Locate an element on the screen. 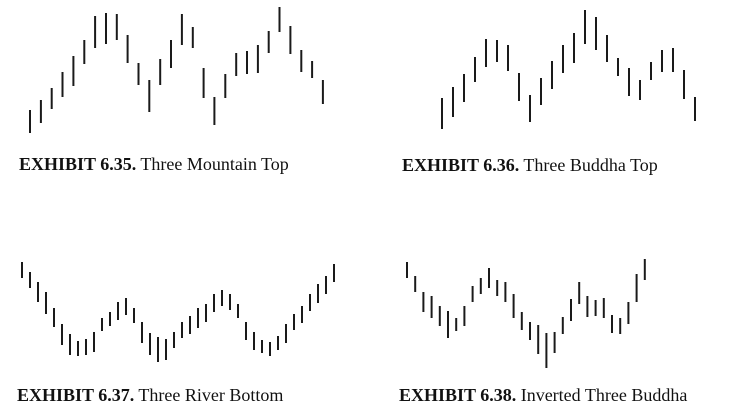 The width and height of the screenshot is (745, 407). exhibit-label: EXHIBIT 6.38. is located at coordinates (458, 395).